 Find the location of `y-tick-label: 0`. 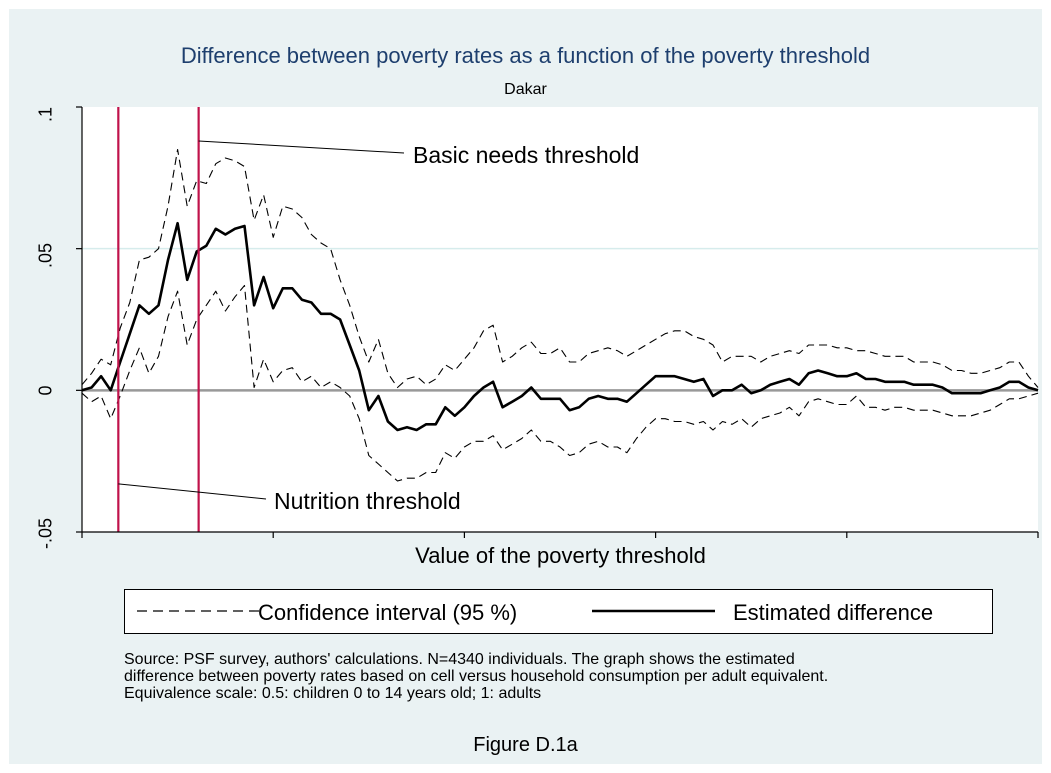

y-tick-label: 0 is located at coordinates (45, 390).